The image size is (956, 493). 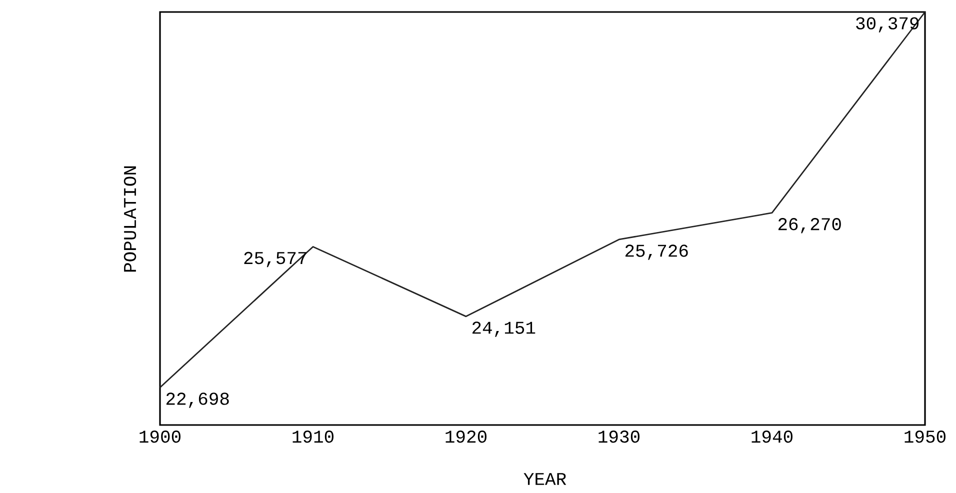 I want to click on data-label: 25,726, so click(x=656, y=252).